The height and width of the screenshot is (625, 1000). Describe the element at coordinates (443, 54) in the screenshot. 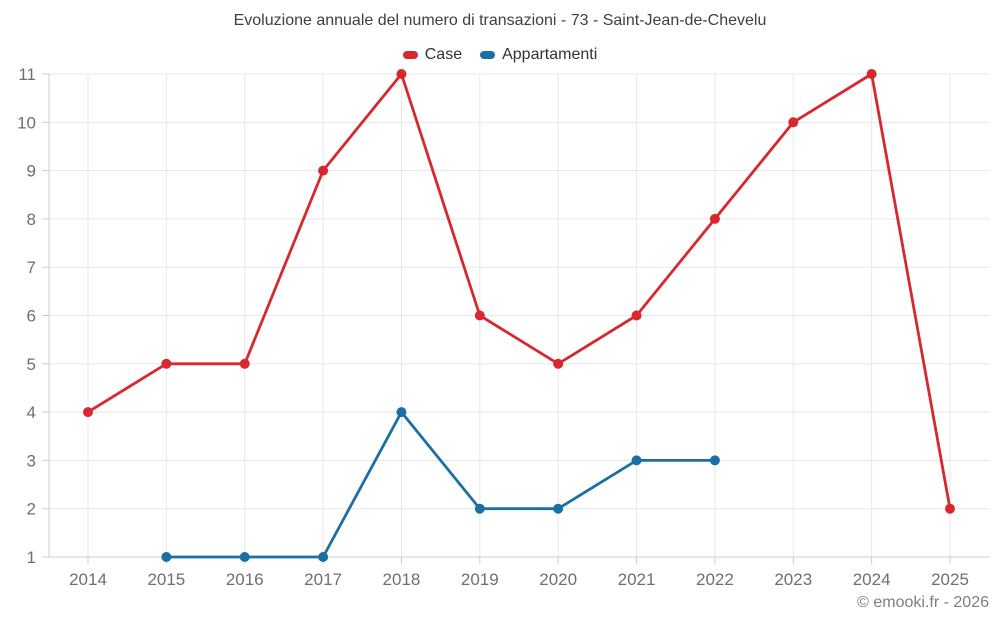

I see `legend-label-case: Case` at that location.